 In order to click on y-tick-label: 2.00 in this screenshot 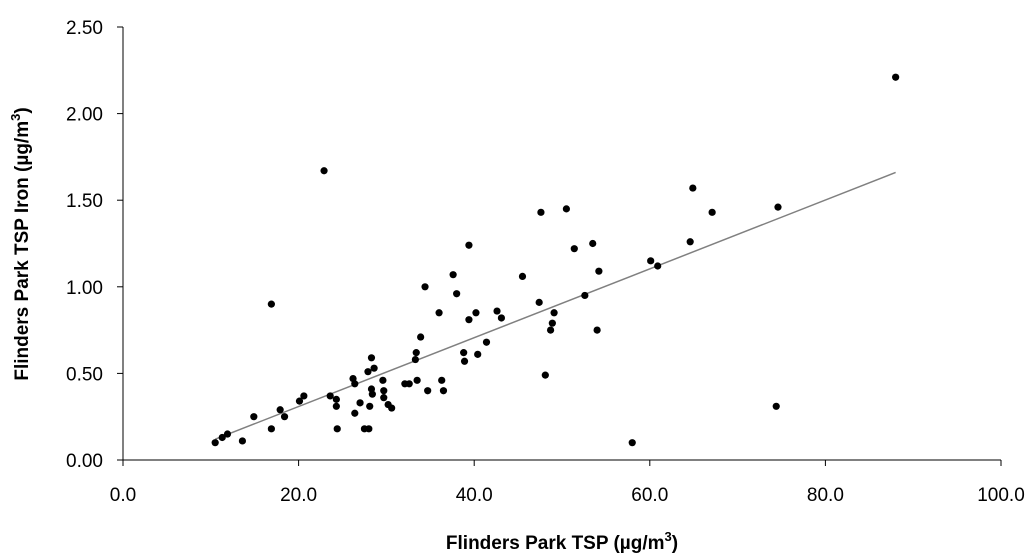, I will do `click(84, 115)`.